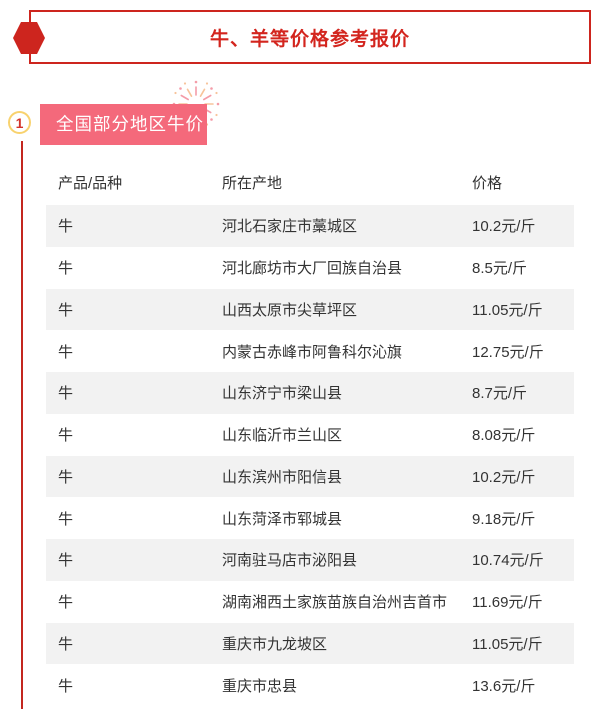 The image size is (609, 709). Describe the element at coordinates (290, 227) in the screenshot. I see `cell-location: 河北石家庄市藁城区` at that location.